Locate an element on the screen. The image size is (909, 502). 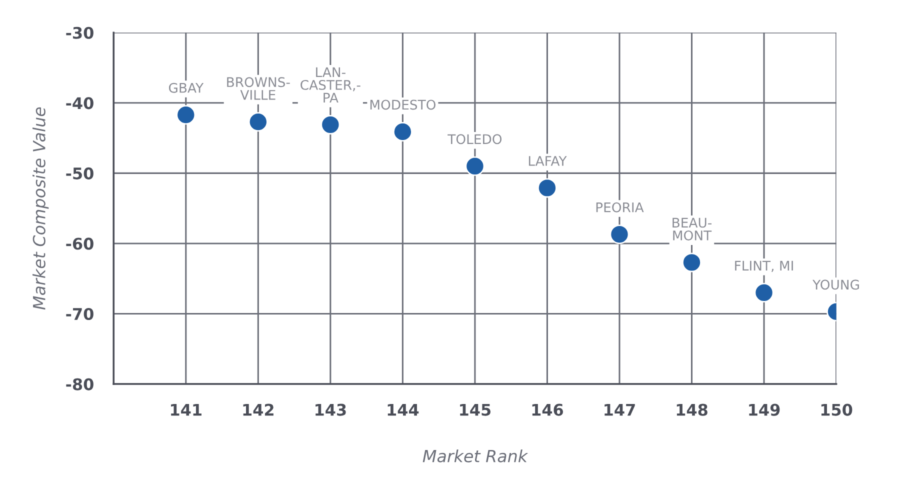
annotation: TOLEDO is located at coordinates (475, 139).